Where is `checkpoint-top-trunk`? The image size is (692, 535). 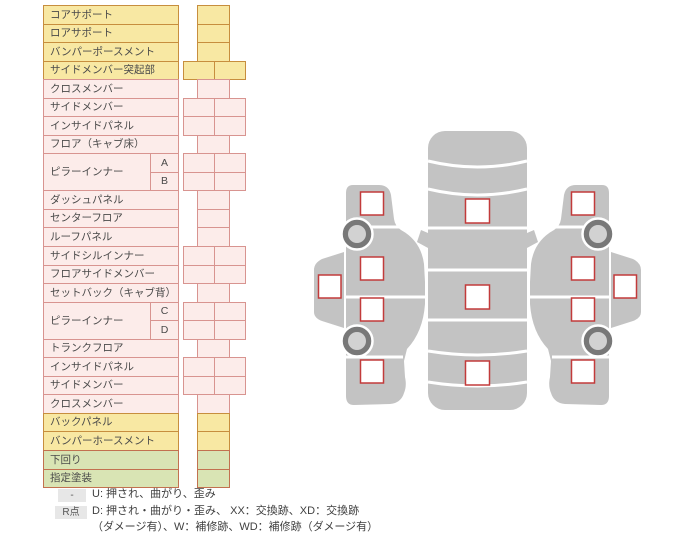 checkpoint-top-trunk is located at coordinates (477, 373).